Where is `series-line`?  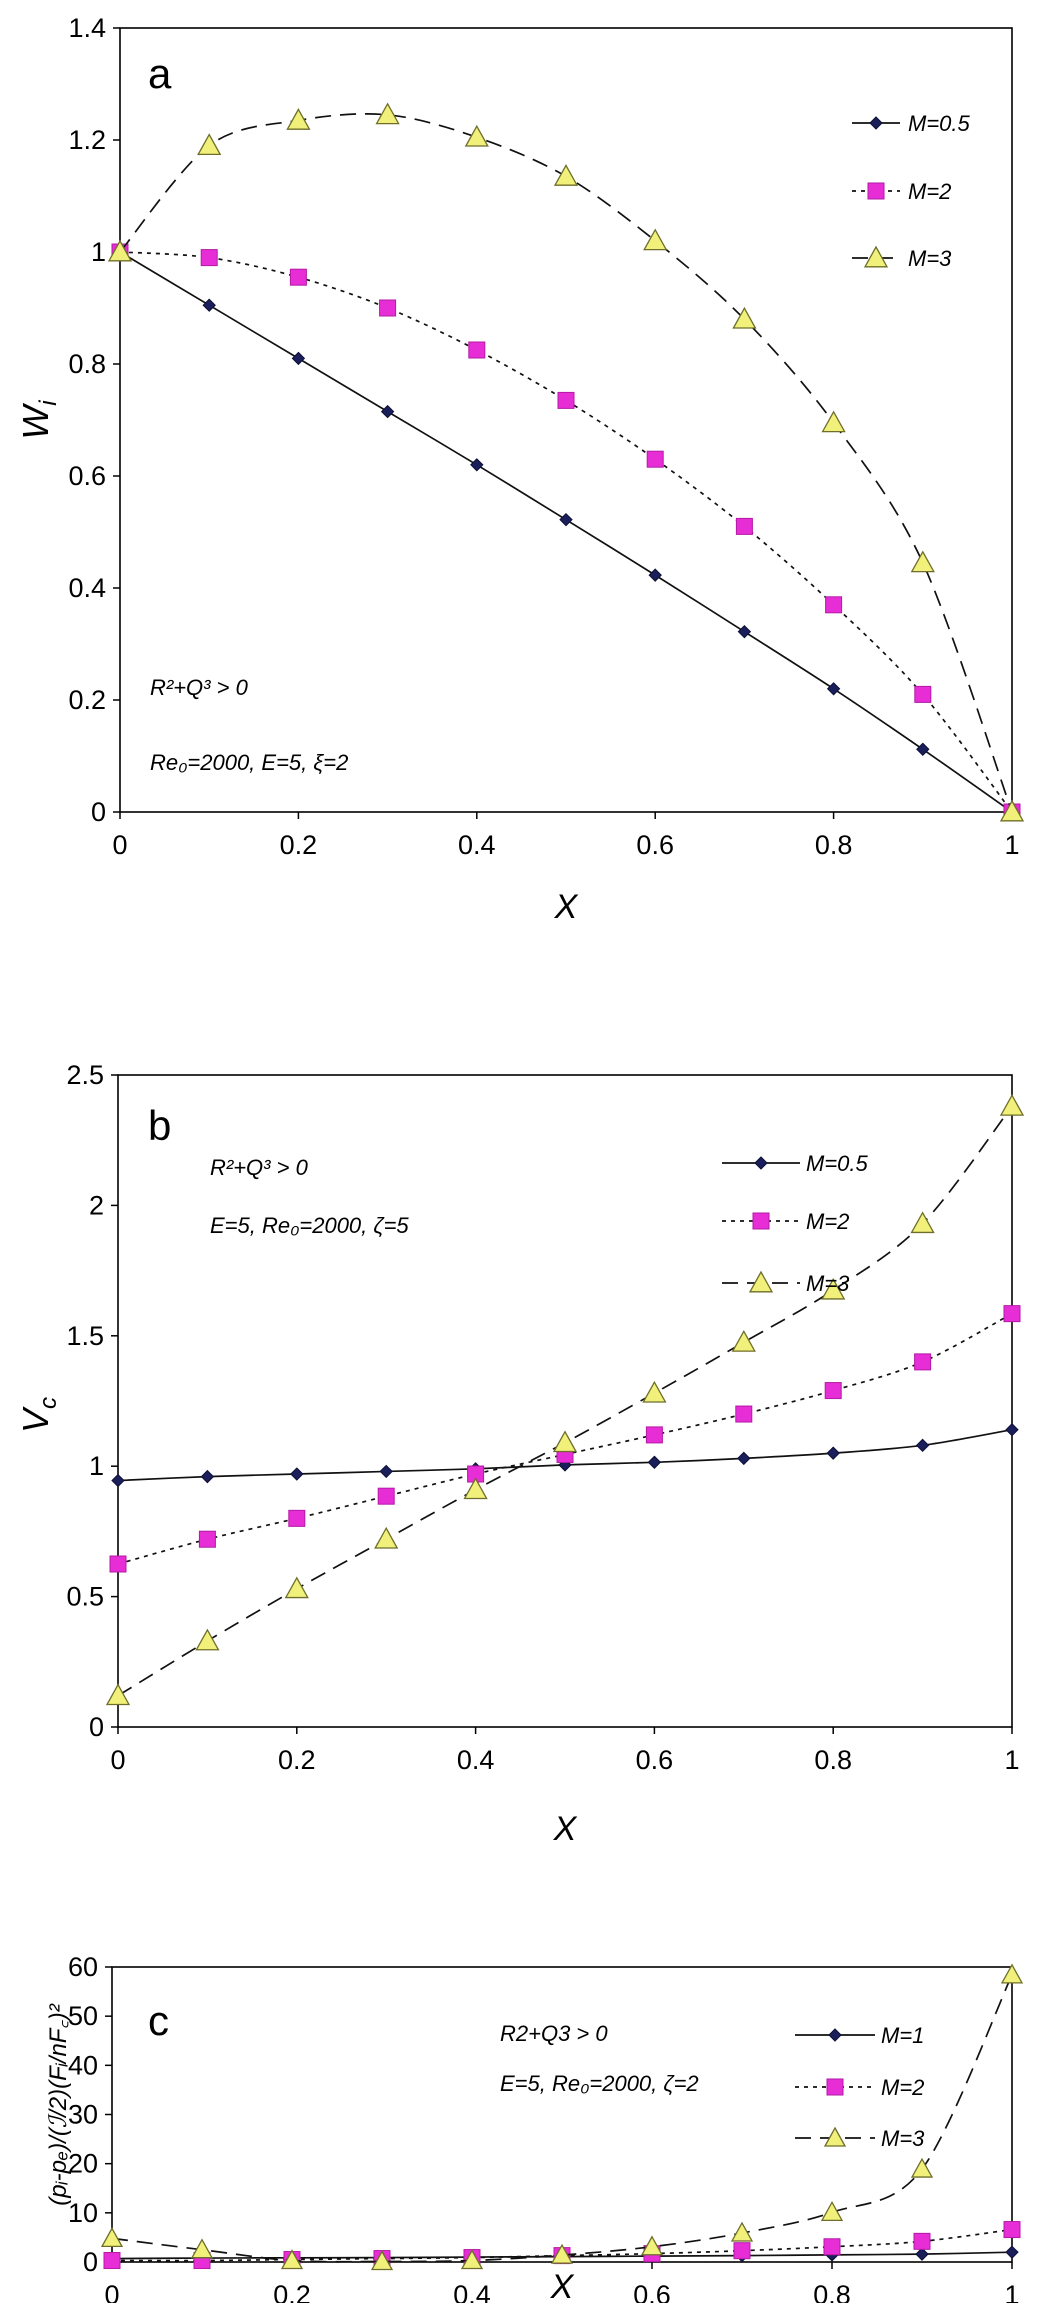 series-line is located at coordinates (562, 2118).